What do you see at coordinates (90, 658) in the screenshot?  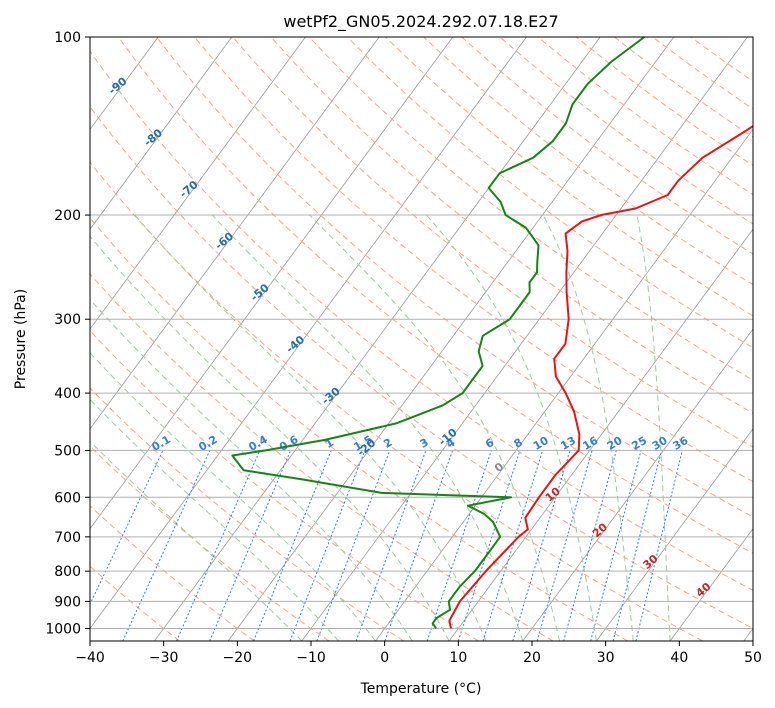 I see `x-tick-label: −40` at bounding box center [90, 658].